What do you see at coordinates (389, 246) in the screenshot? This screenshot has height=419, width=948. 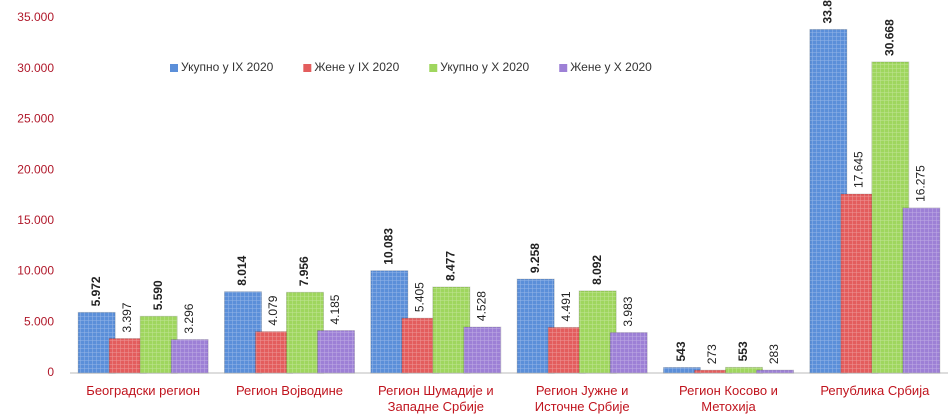 I see `value-label: 10.083` at bounding box center [389, 246].